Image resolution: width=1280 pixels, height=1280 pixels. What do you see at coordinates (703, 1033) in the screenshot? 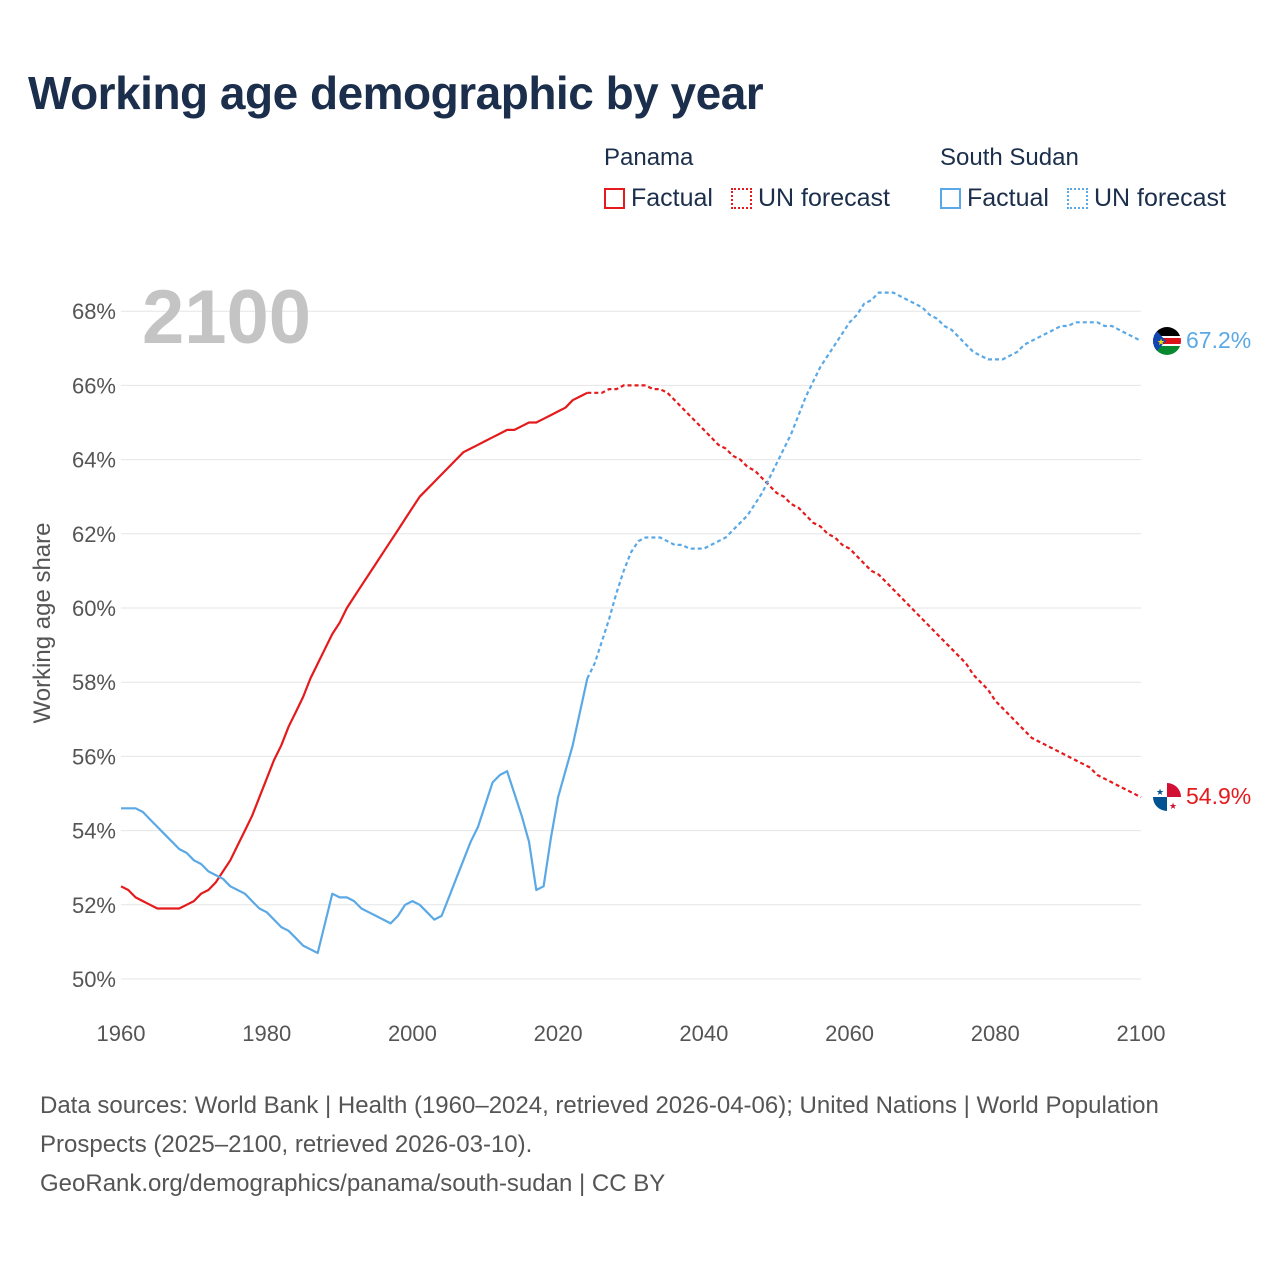
I see `x-tick-label: 2040` at bounding box center [703, 1033].